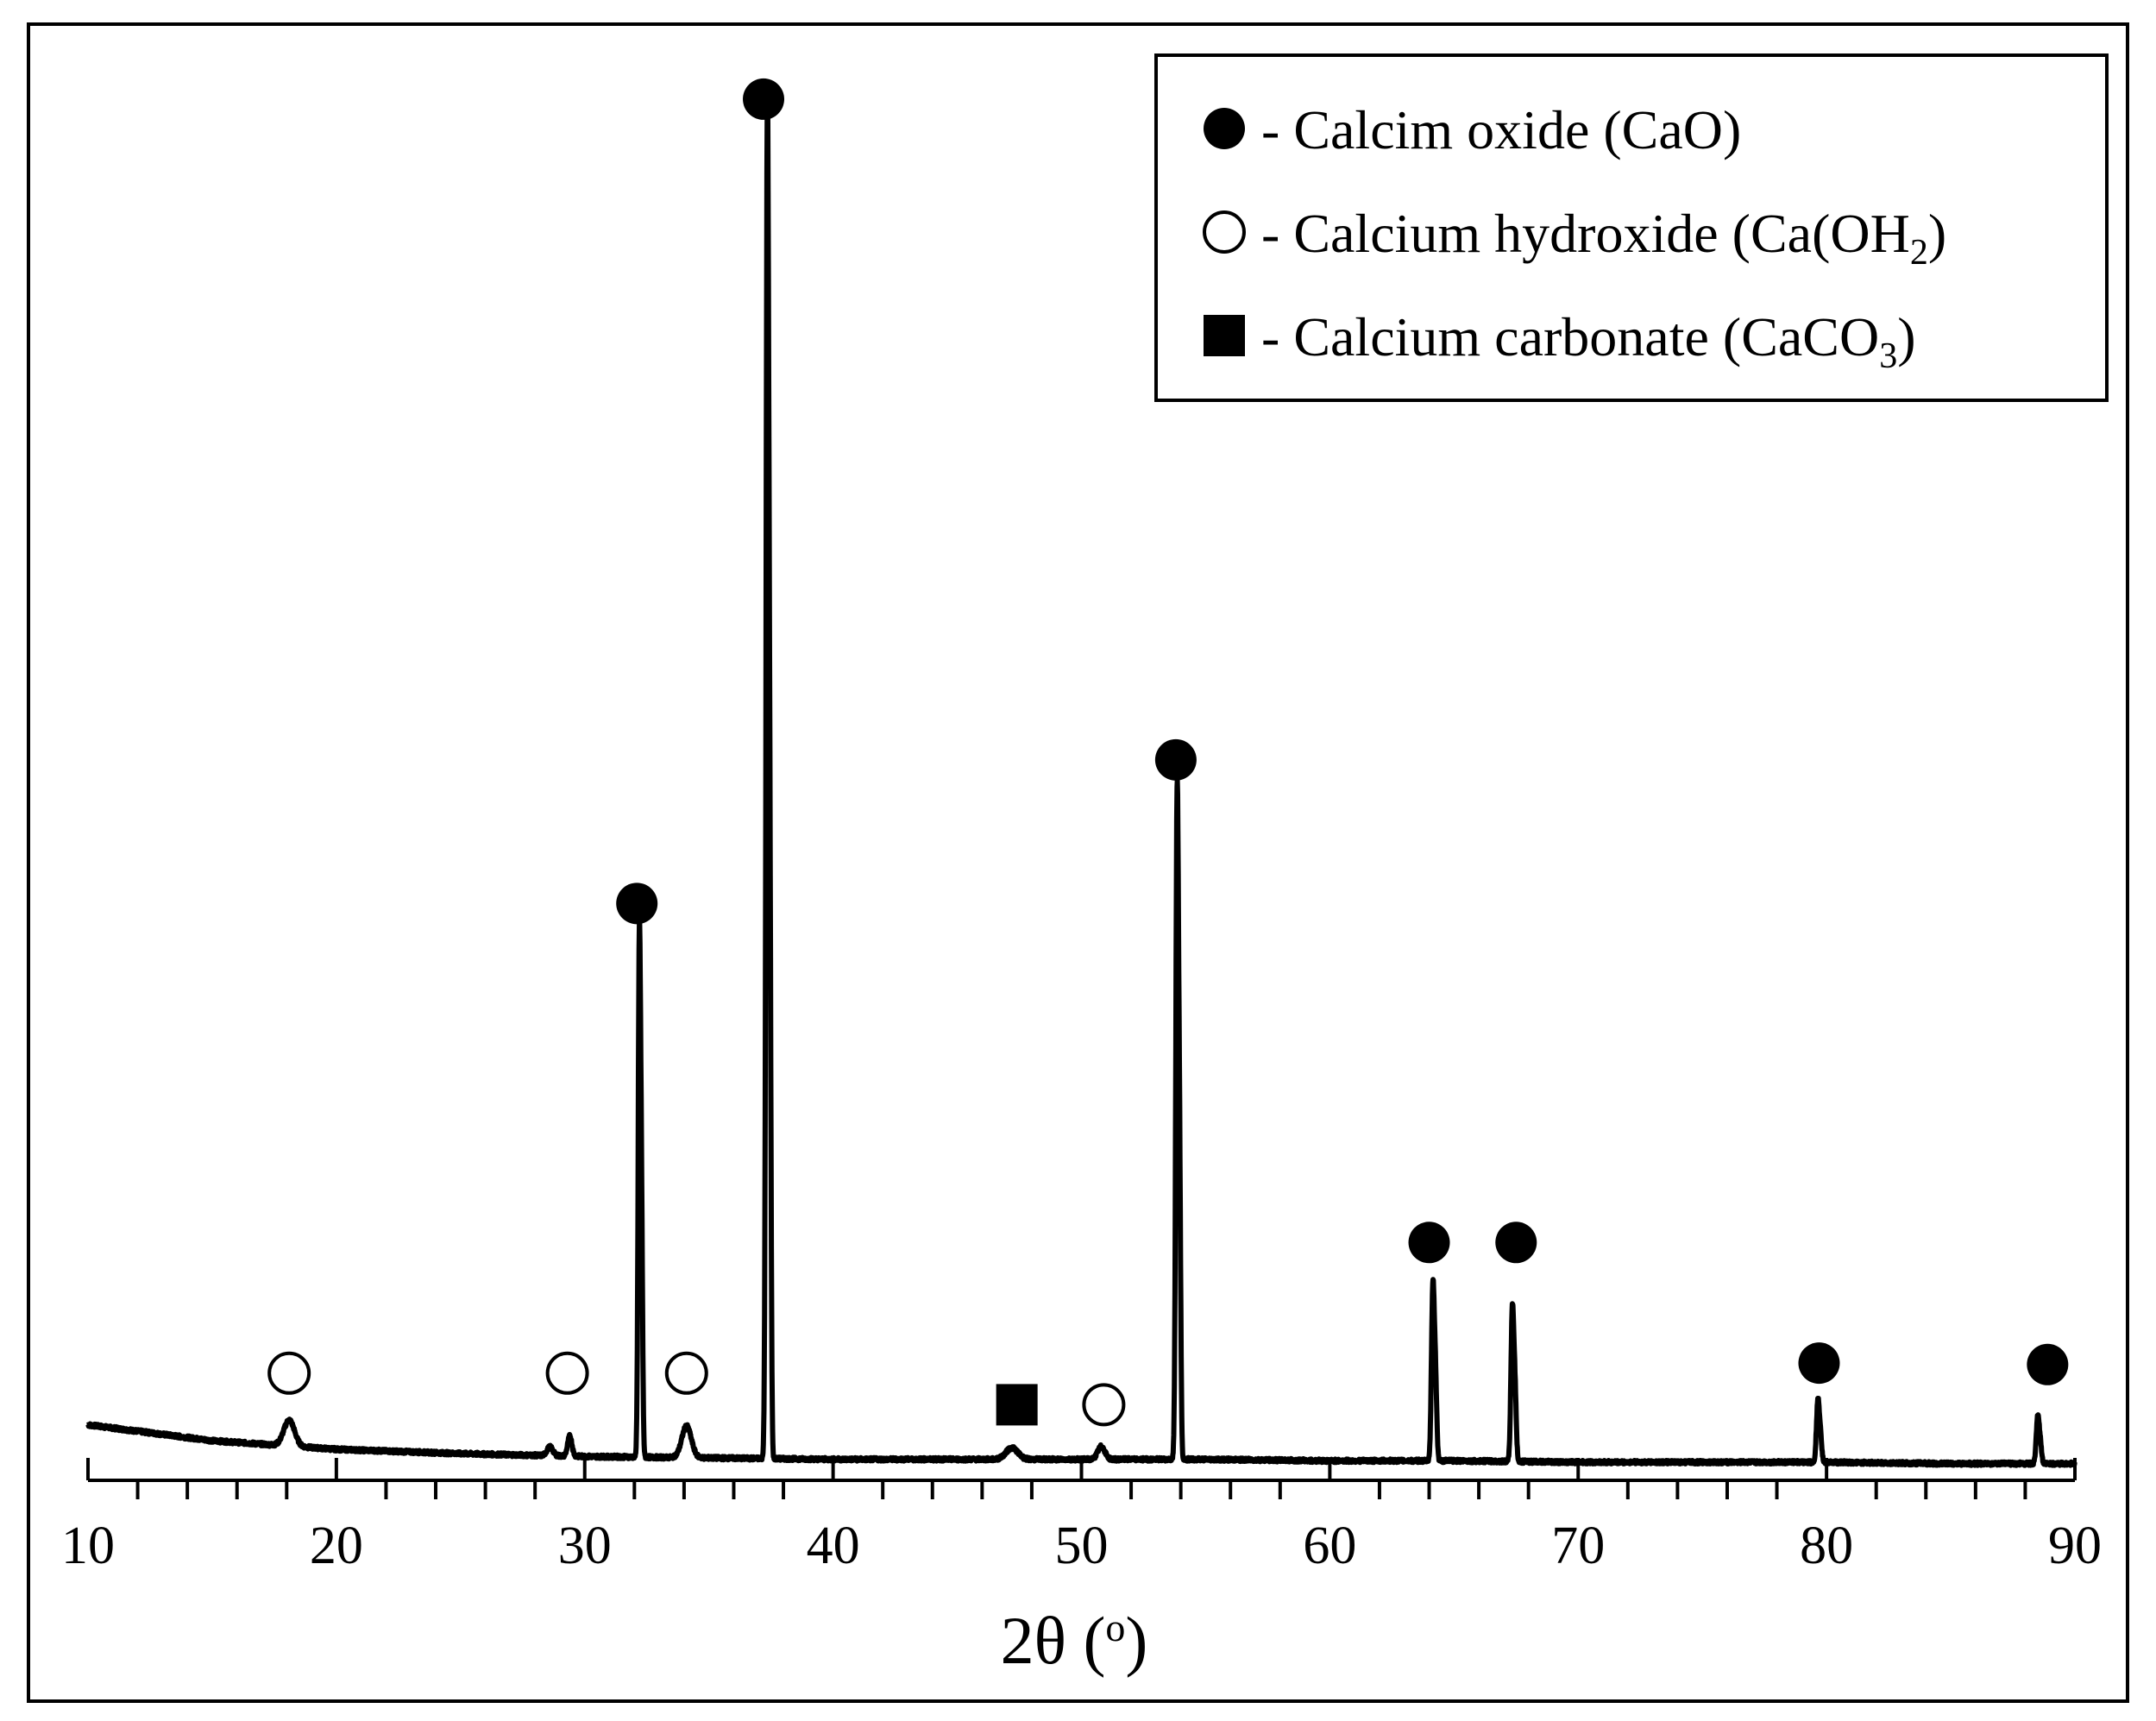  Describe the element at coordinates (1081, 1516) in the screenshot. I see `x-axis: 10 20 30 40 50 60 70 80 90` at that location.